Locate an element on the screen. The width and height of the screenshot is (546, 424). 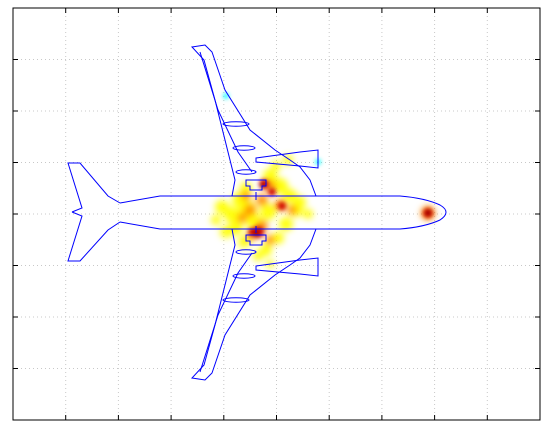
heat-spots is located at coordinates (323, 211).